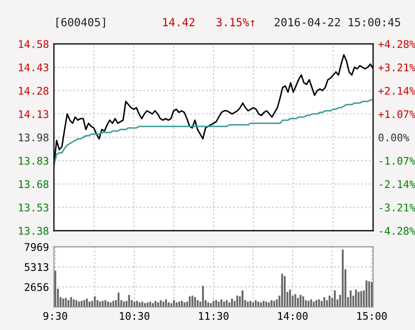  What do you see at coordinates (397, 184) in the screenshot?
I see `y2-tick-label: -2.14%` at bounding box center [397, 184].